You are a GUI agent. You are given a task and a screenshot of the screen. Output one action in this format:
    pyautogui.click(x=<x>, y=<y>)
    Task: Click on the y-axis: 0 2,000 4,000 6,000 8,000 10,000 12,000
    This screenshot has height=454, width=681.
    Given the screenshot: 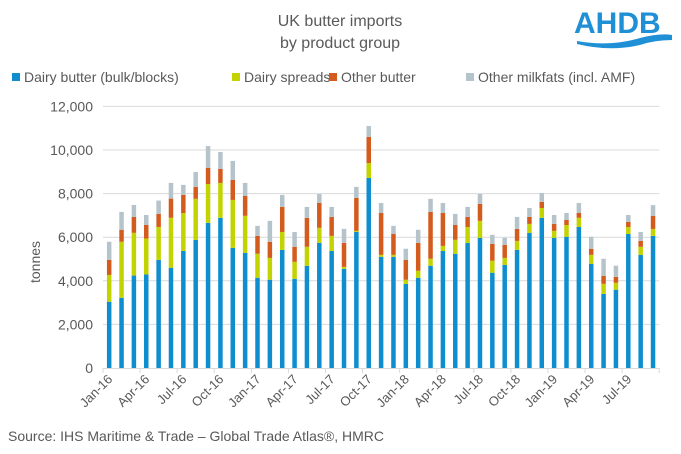 What is the action you would take?
    pyautogui.click(x=71, y=237)
    